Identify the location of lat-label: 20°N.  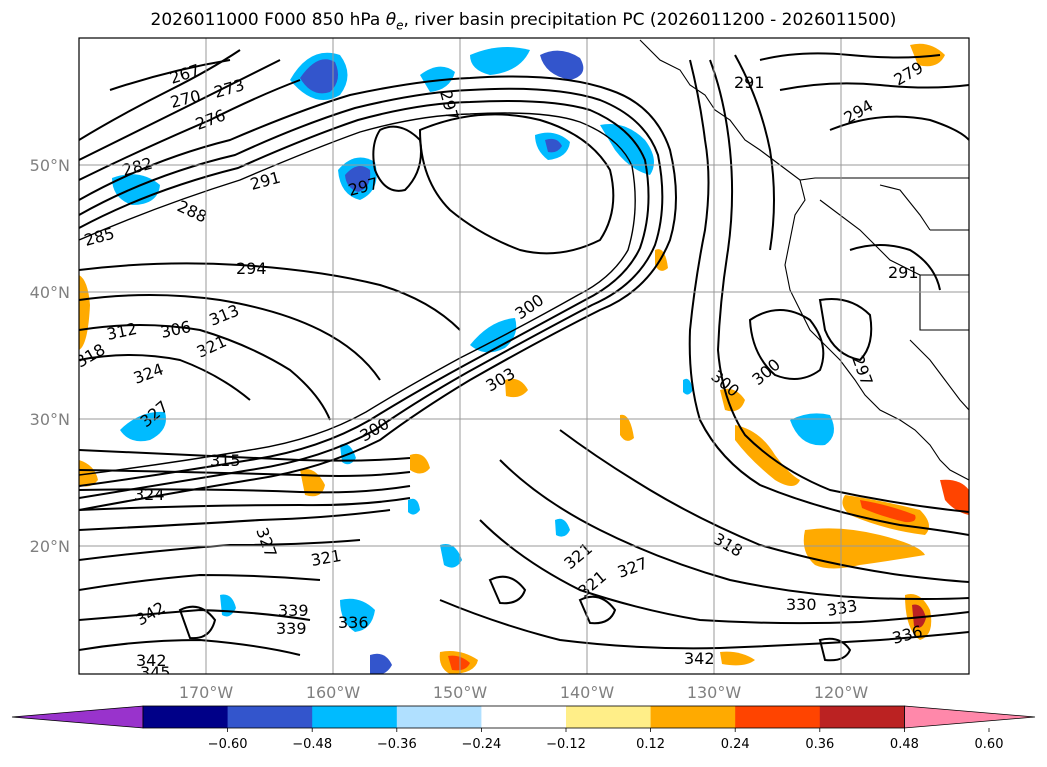
(50, 546).